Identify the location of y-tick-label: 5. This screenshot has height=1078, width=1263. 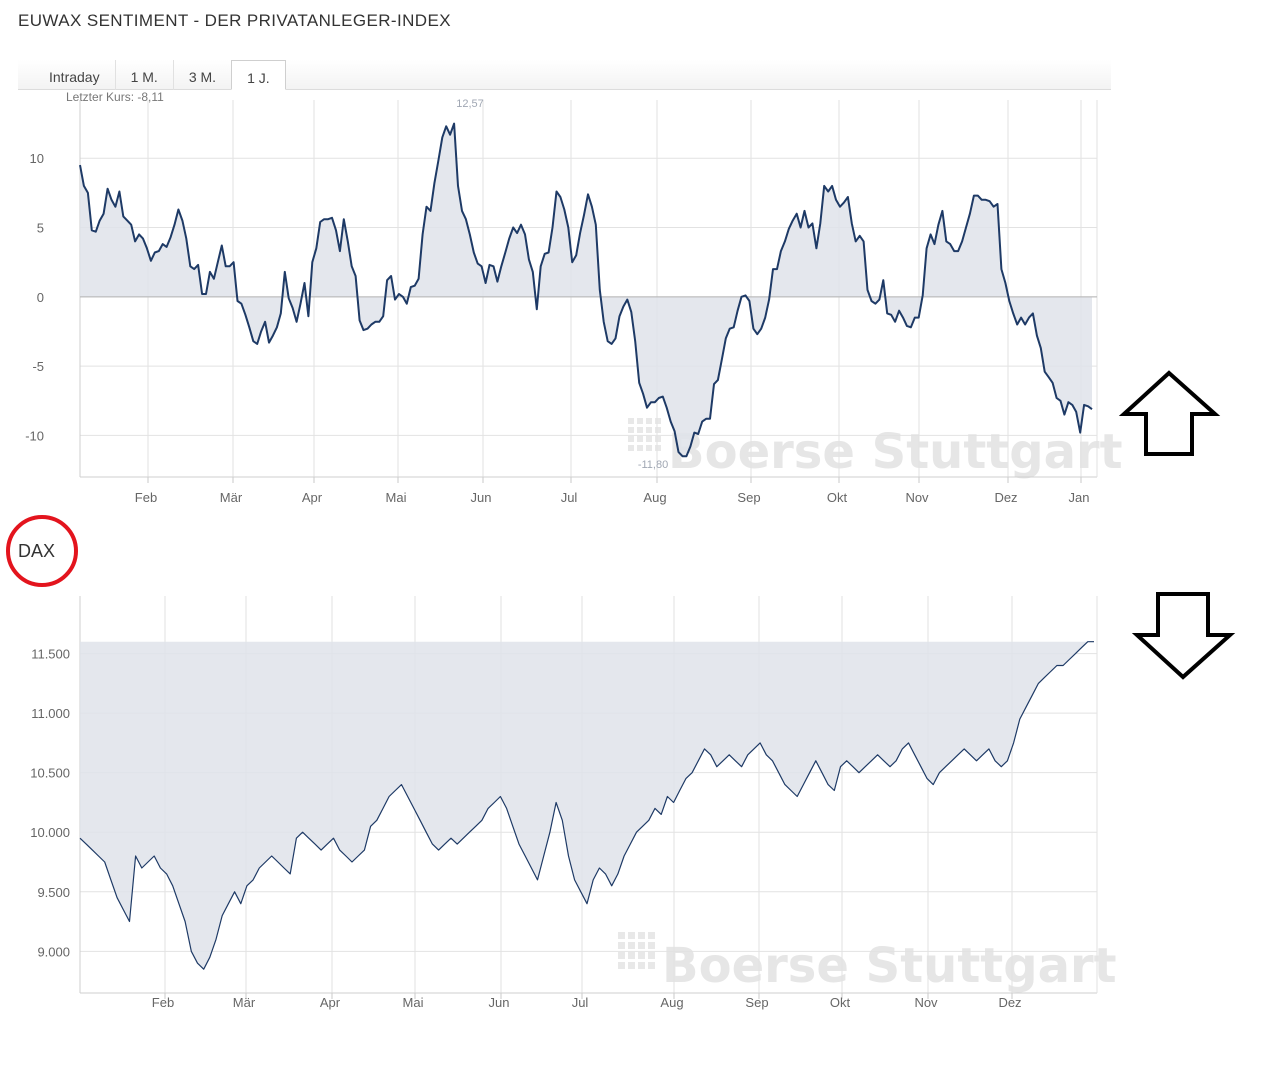
(40, 228).